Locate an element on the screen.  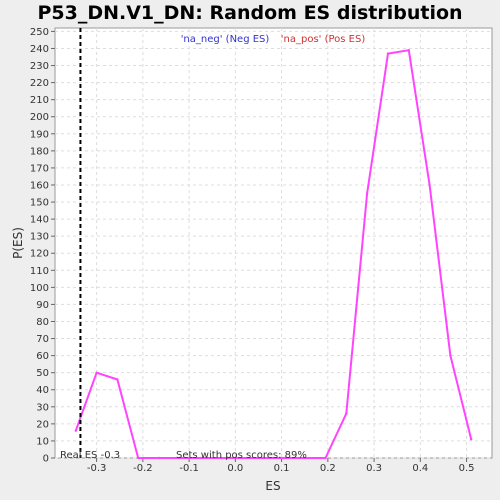
y-tick-label: 210 is located at coordinates (39, 100).